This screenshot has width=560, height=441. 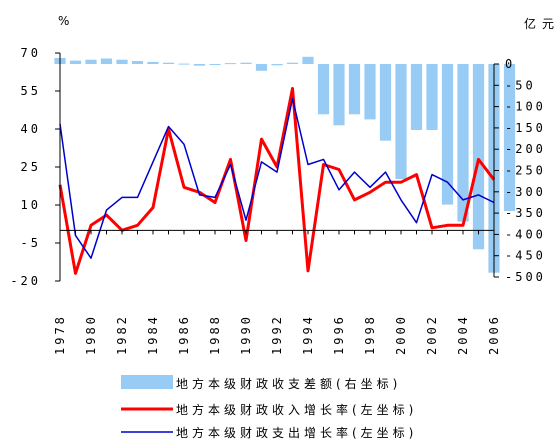 What do you see at coordinates (542, 23) in the screenshot?
I see `right-axis-unit: 亿元` at bounding box center [542, 23].